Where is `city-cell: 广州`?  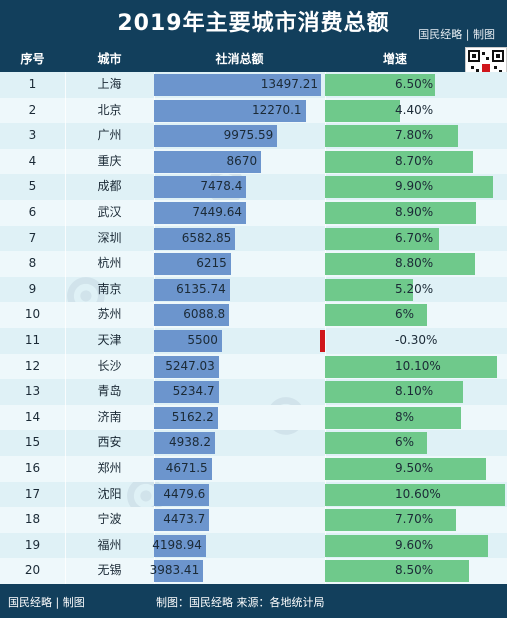 city-cell: 广州 is located at coordinates (109, 135).